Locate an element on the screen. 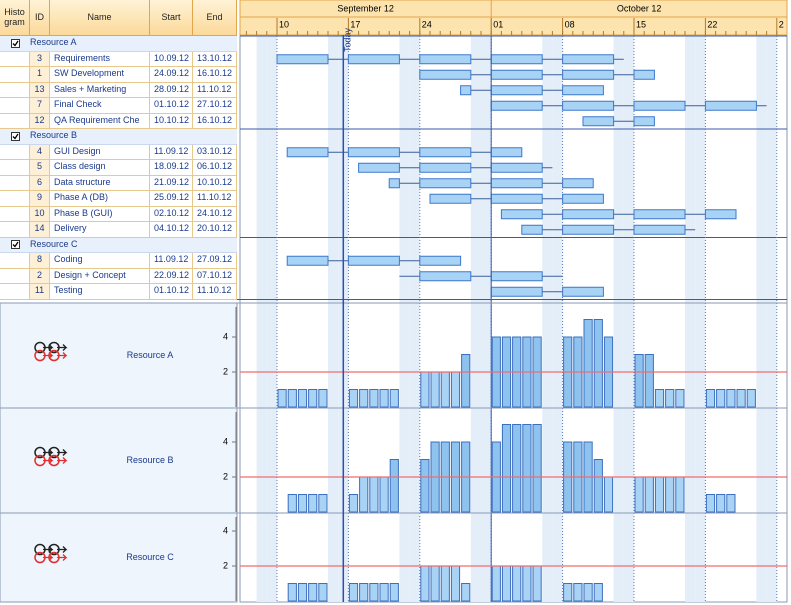 This screenshot has height=605, width=791. task-end: 27.09.12 is located at coordinates (215, 261).